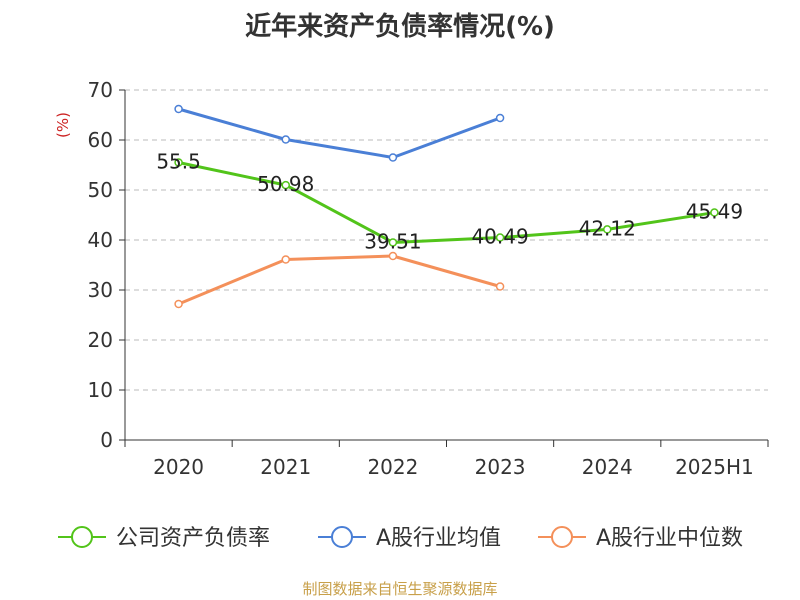  I want to click on data-label: 45.49, so click(714, 212).